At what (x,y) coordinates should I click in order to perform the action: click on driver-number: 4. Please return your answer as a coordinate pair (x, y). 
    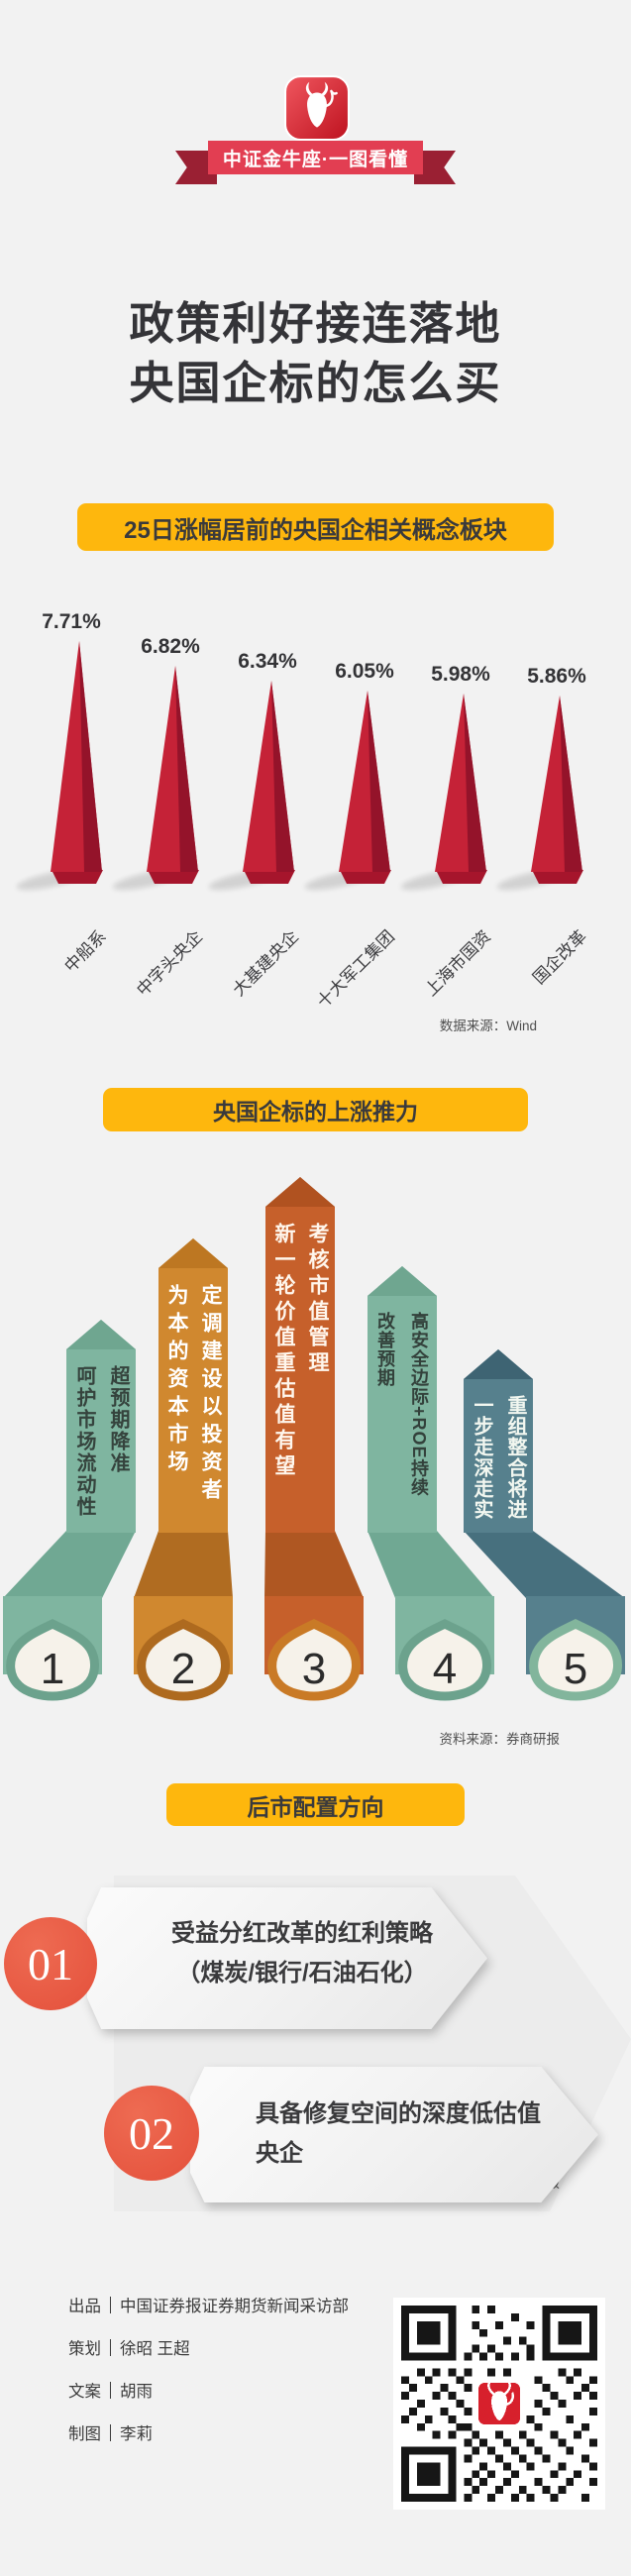
    Looking at the image, I should click on (445, 1669).